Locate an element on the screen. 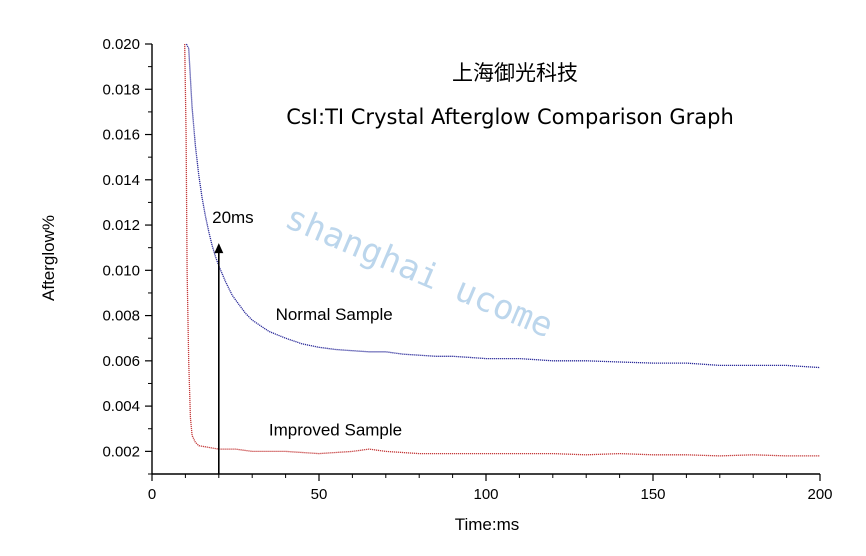  y-axis-title: Afterglow% is located at coordinates (48, 258).